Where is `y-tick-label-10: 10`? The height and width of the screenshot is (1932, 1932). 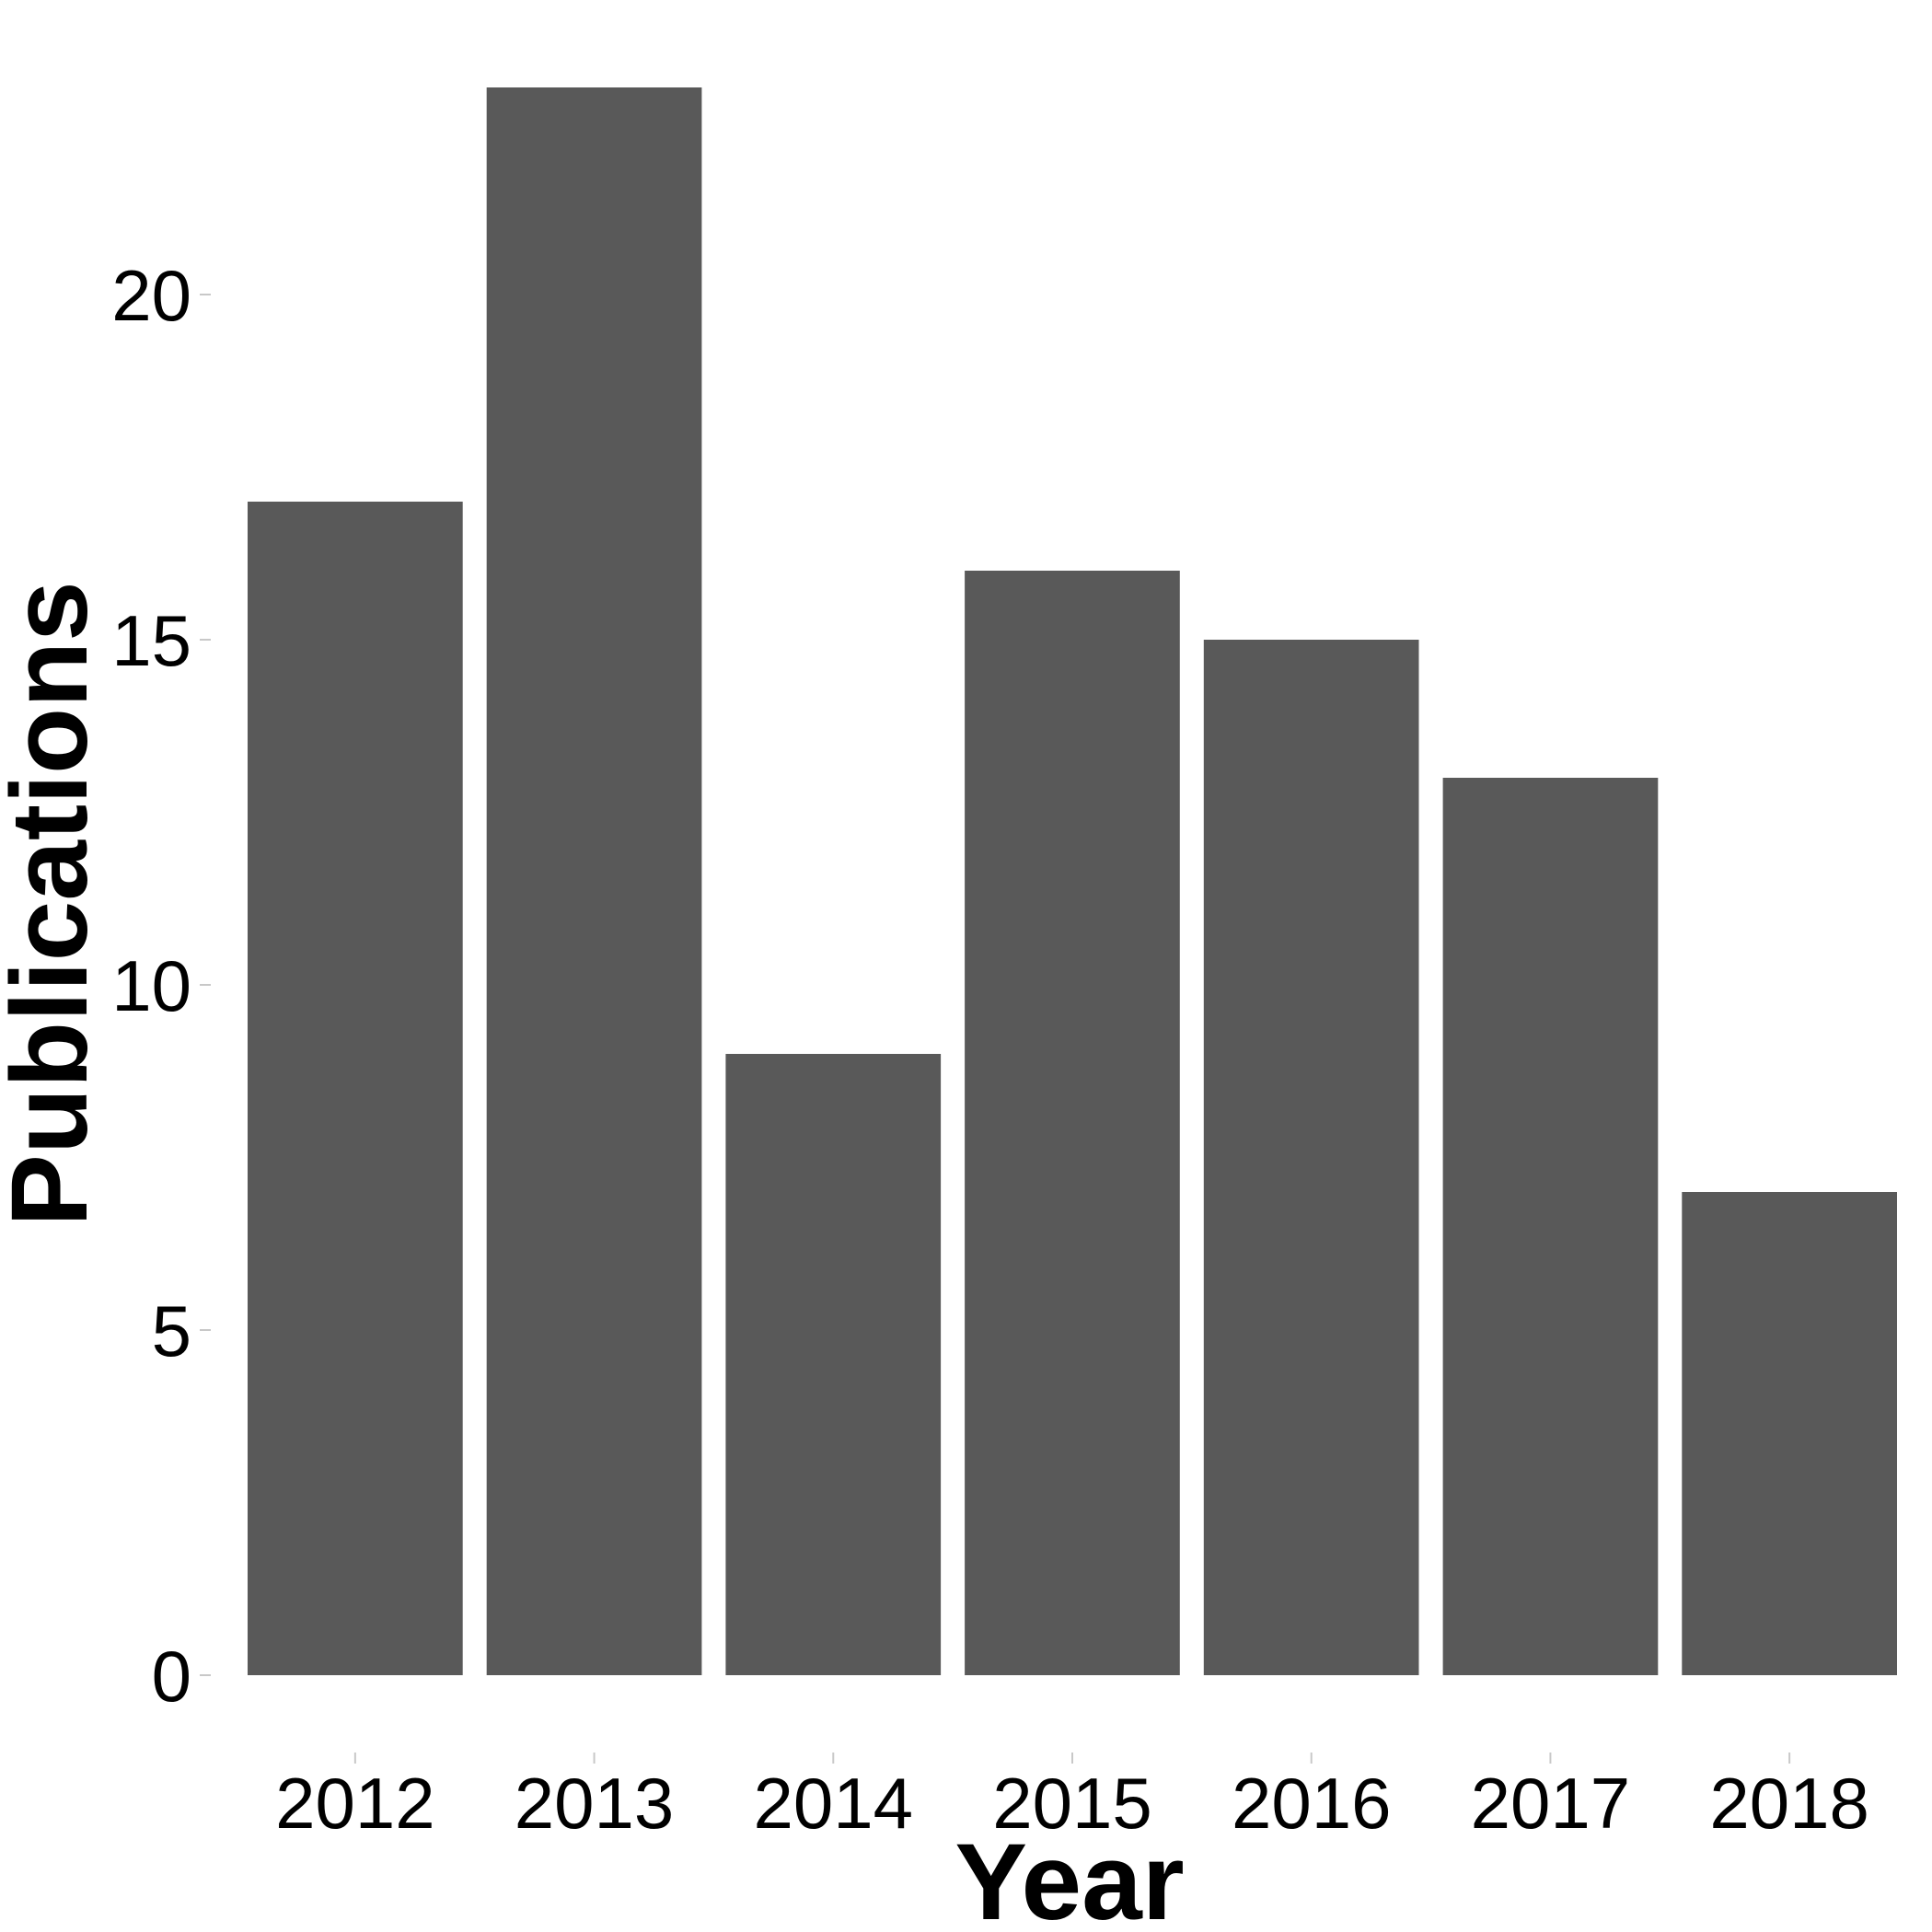
y-tick-label-10: 10 is located at coordinates (151, 985).